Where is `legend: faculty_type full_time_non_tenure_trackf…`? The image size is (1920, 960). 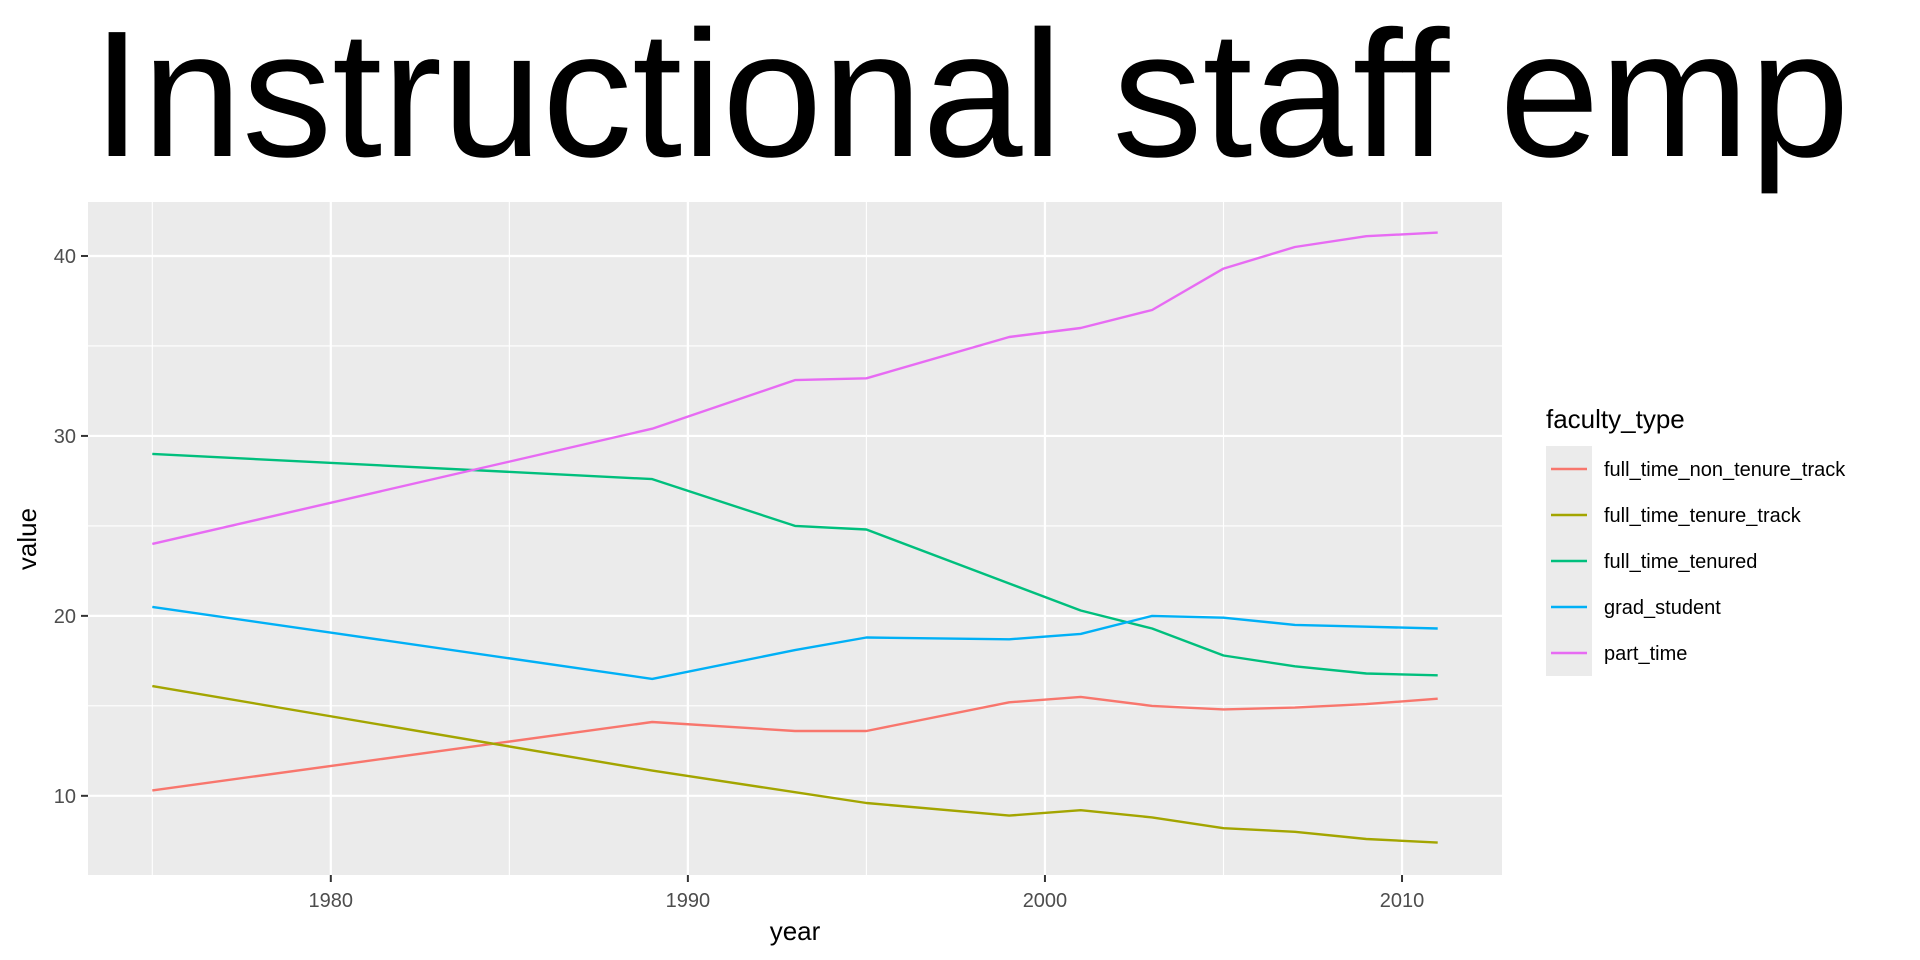 legend: faculty_type full_time_non_tenure_trackf… is located at coordinates (1696, 540).